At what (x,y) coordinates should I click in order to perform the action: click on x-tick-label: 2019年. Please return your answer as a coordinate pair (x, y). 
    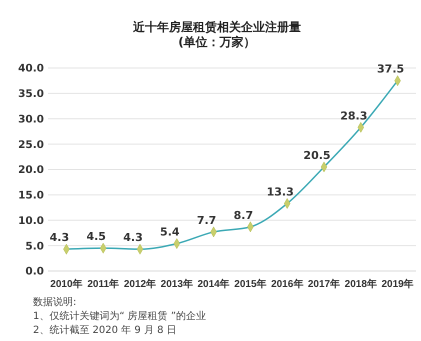
    Looking at the image, I should click on (397, 284).